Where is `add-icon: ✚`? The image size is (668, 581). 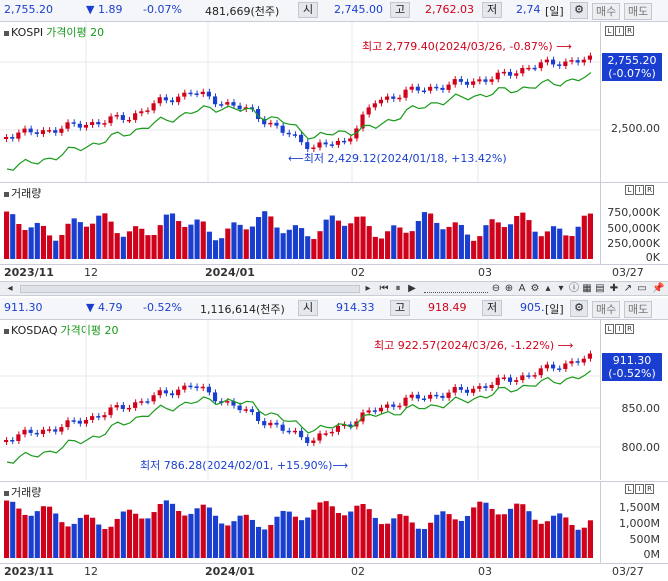
add-icon: ✚ is located at coordinates (614, 288).